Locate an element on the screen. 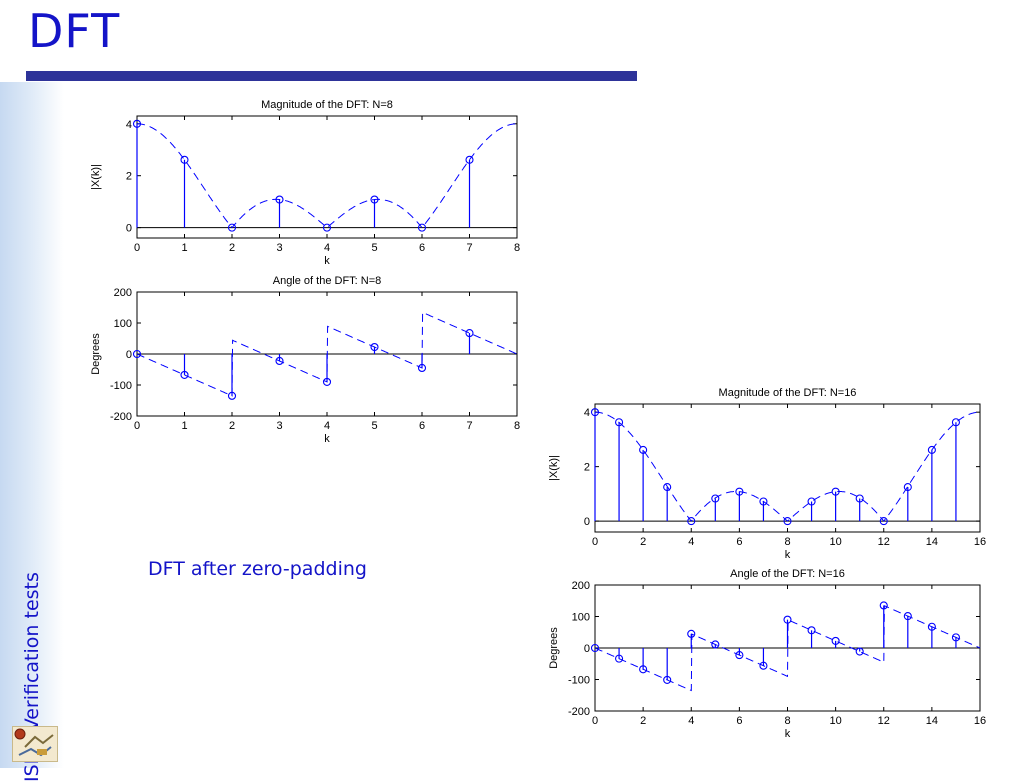 This screenshot has height=782, width=1024. x-tick-label: 10 is located at coordinates (836, 721).